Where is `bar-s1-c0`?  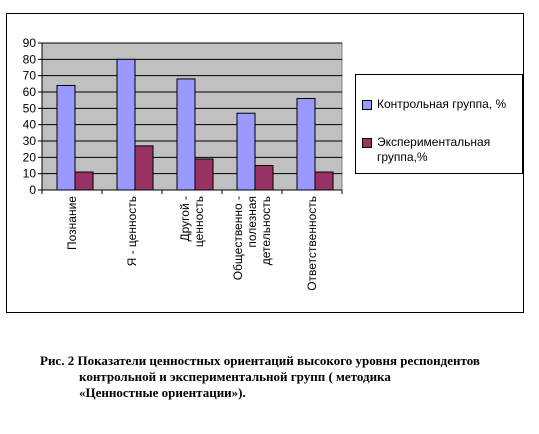
bar-s1-c0 is located at coordinates (84, 181).